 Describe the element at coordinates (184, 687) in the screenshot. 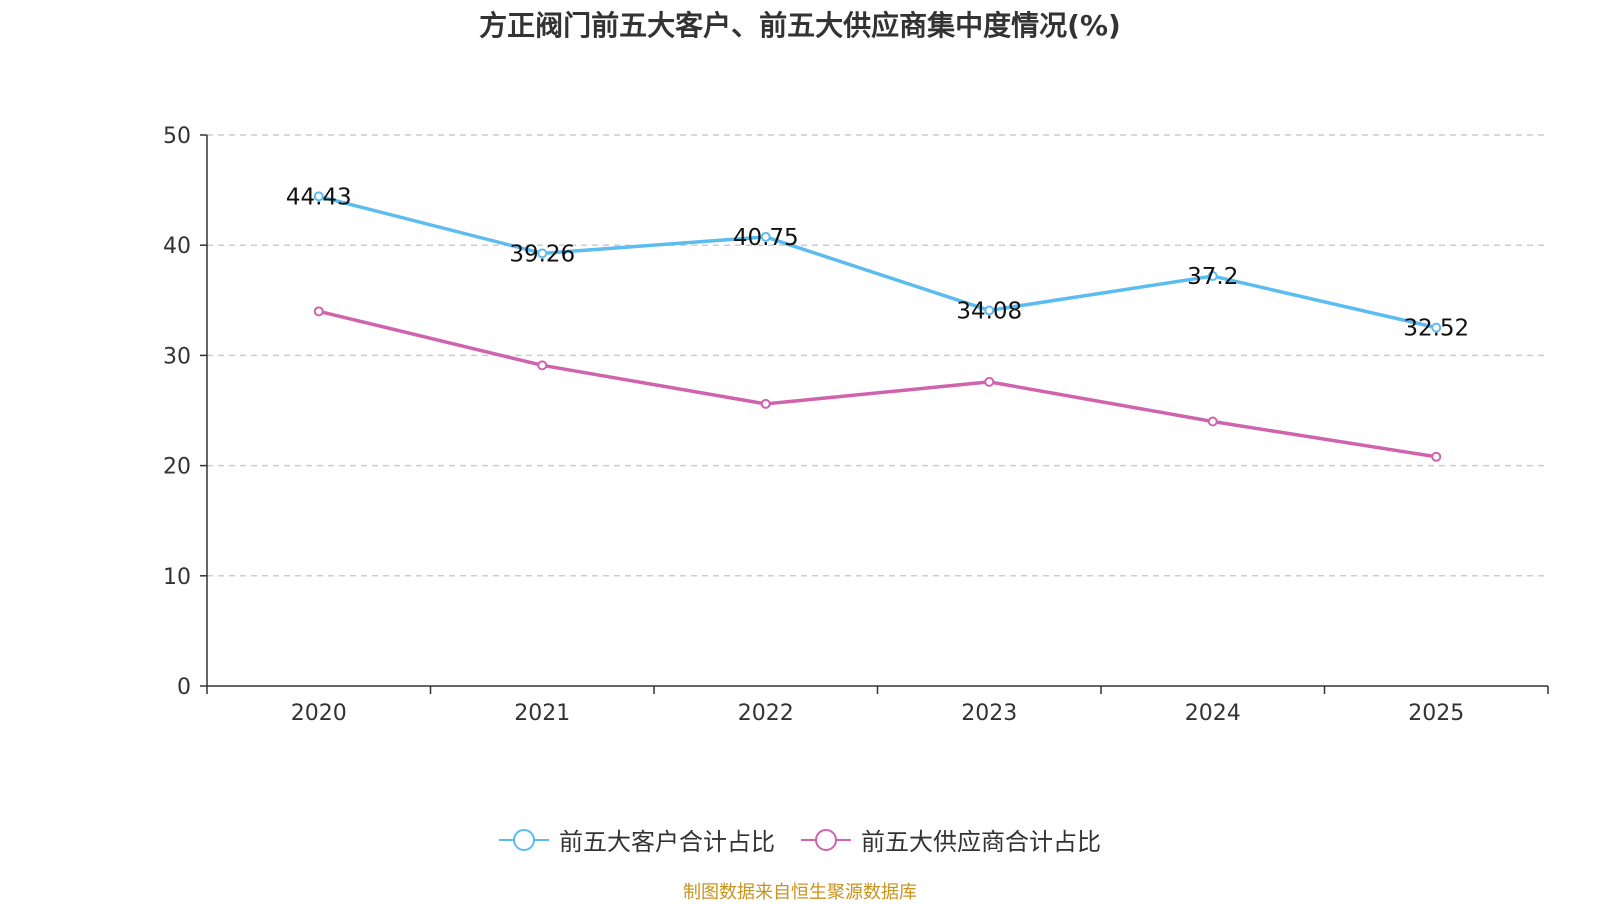

I see `y-tick-label-0: 0` at that location.